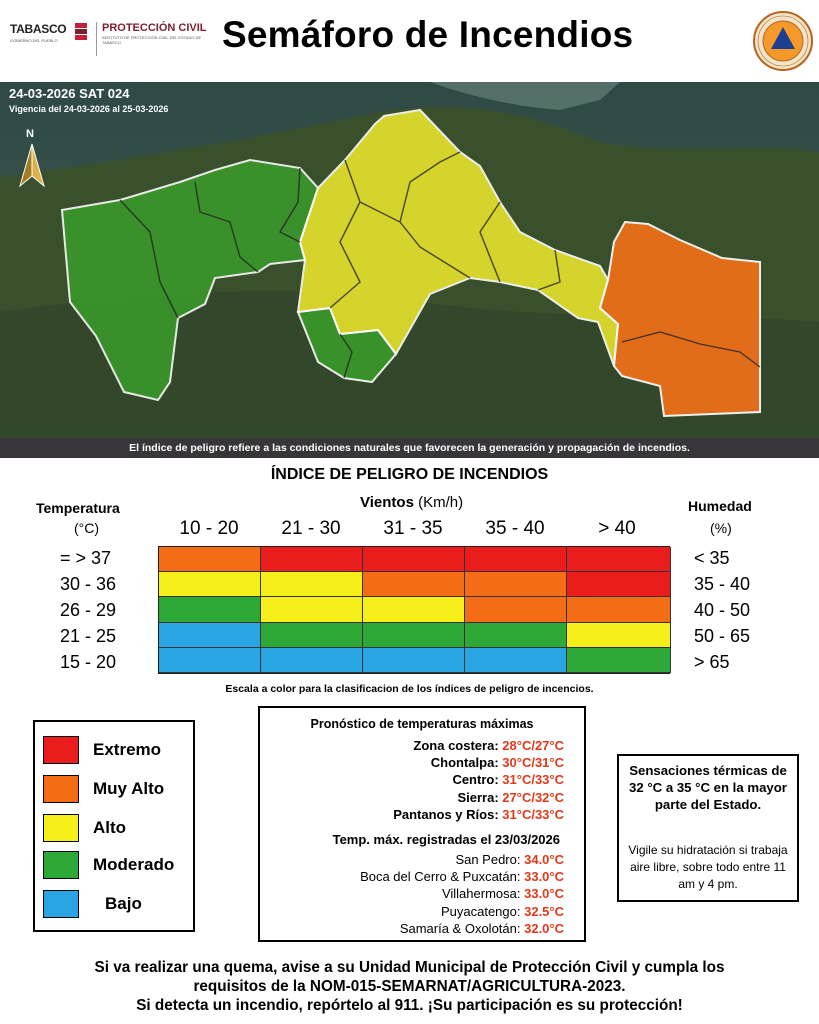 The image size is (819, 1024). I want to click on recorded-row: Samaría & Oxolotán: 32.0°C, so click(482, 928).